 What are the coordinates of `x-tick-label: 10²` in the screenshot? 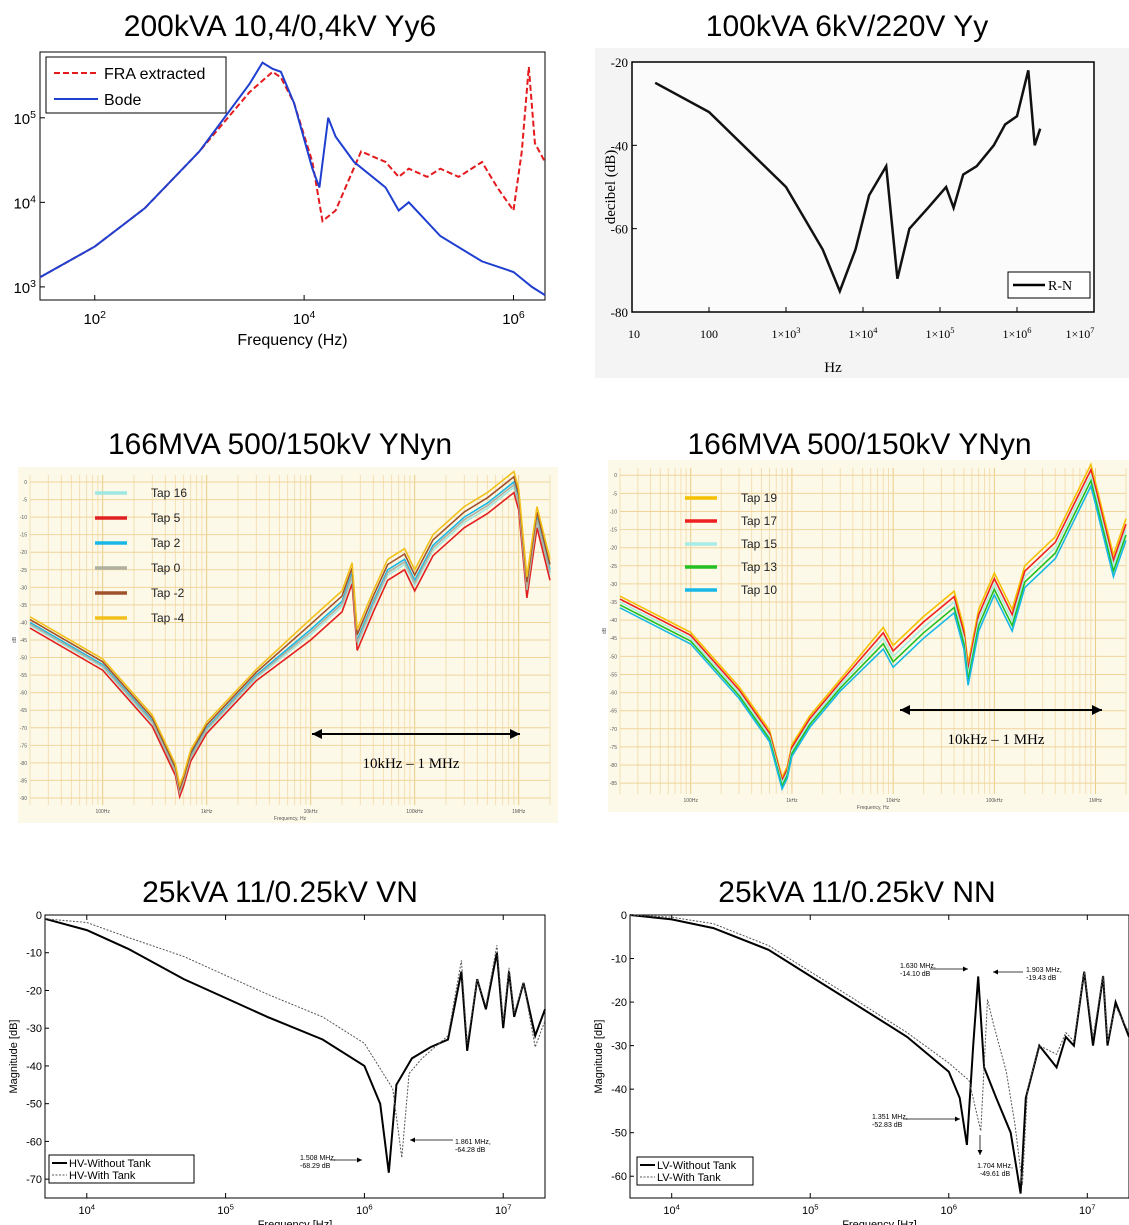 It's located at (94, 318).